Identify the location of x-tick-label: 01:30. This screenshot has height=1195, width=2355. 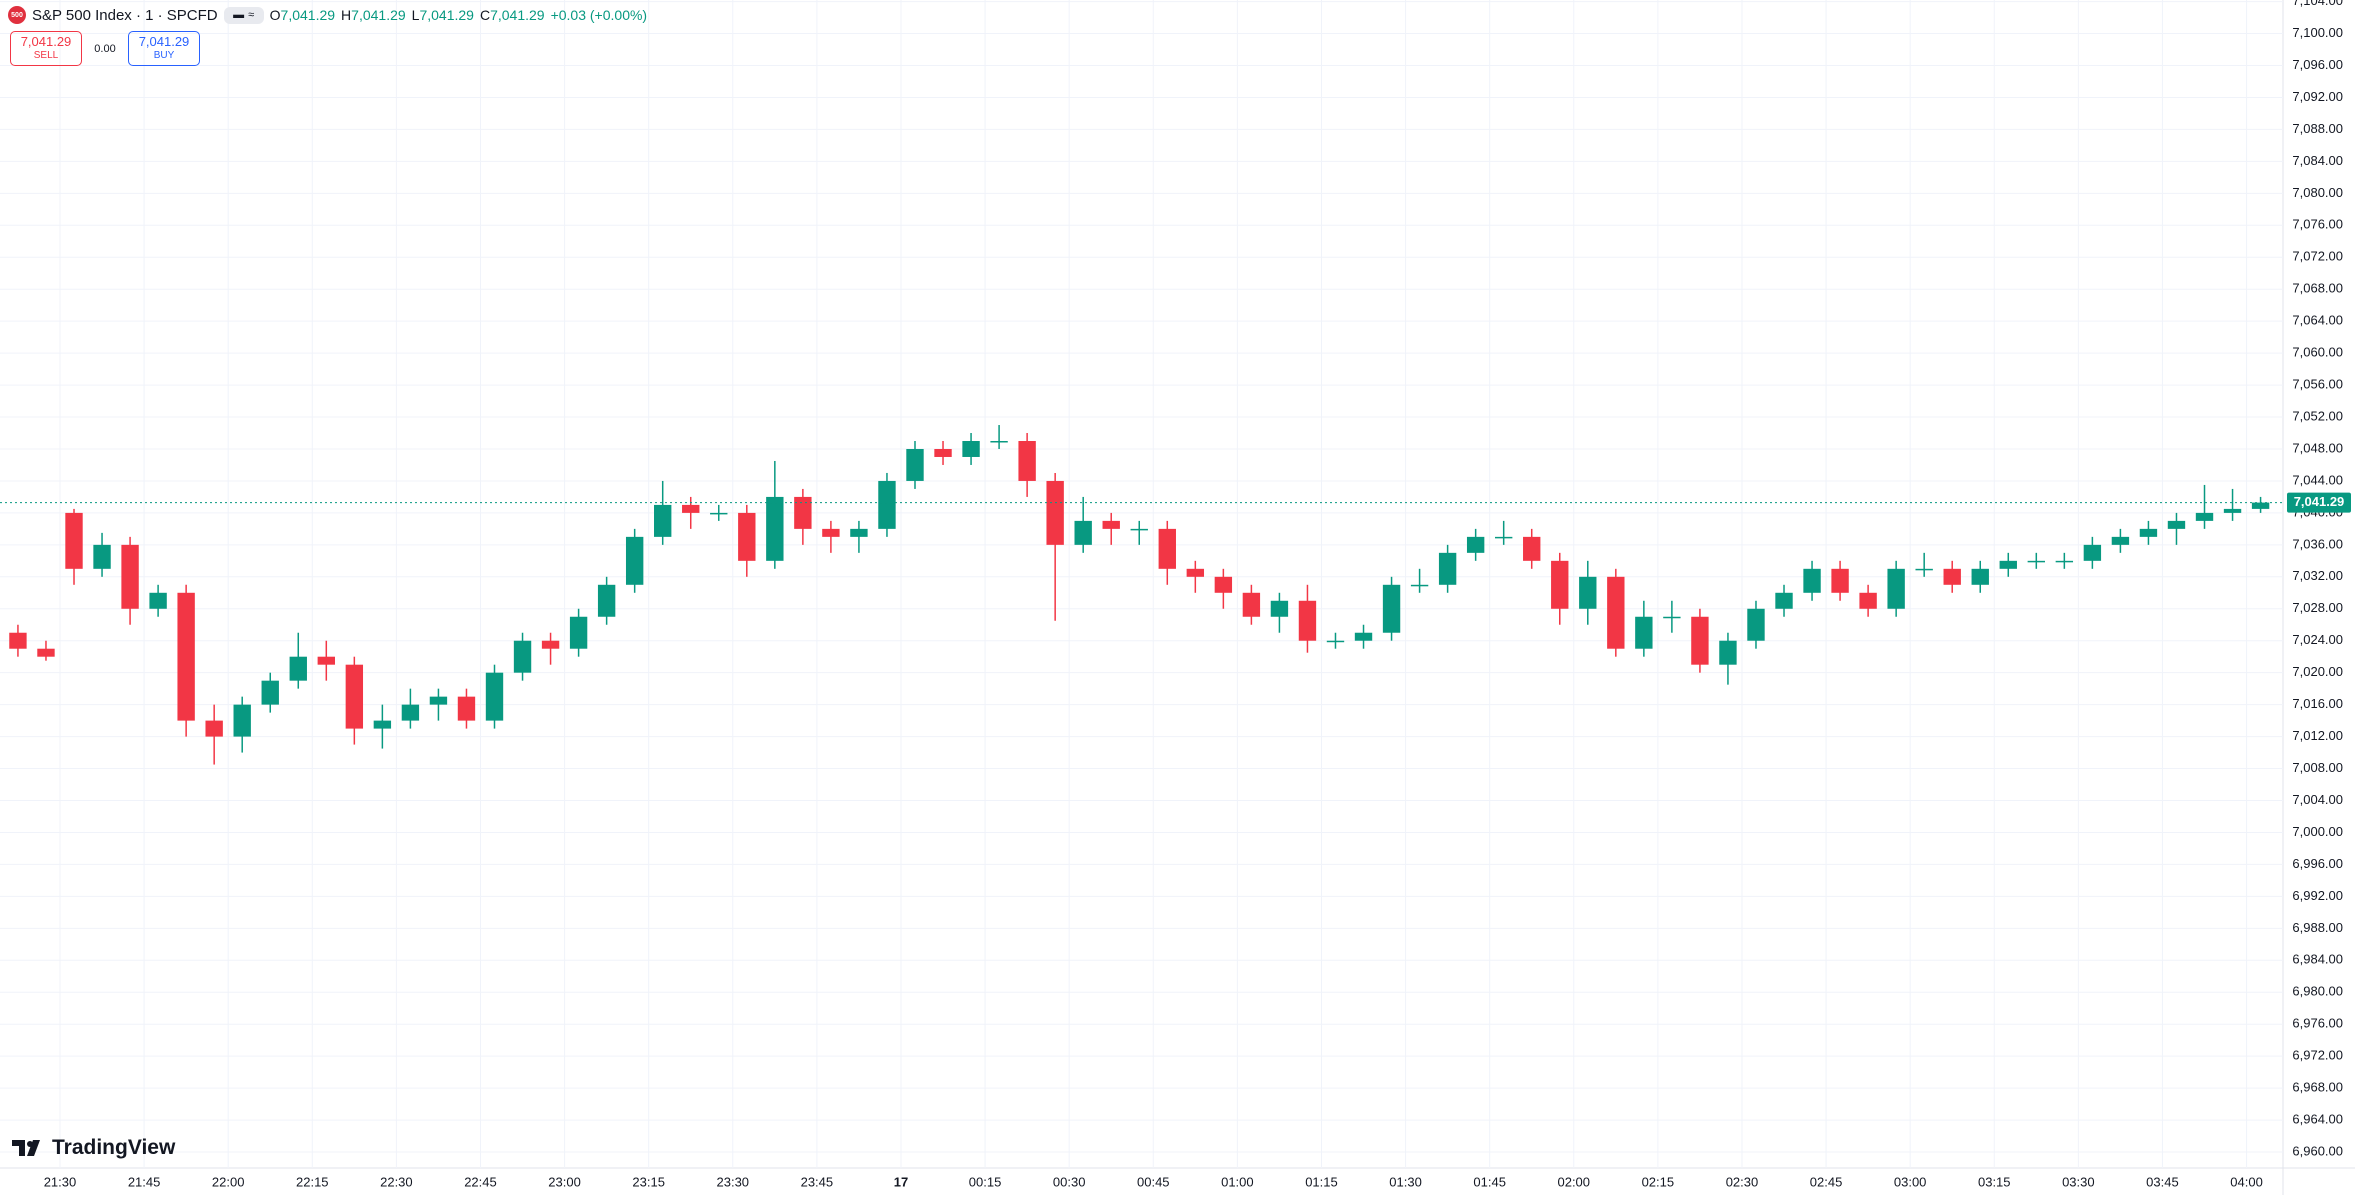
(1405, 1181).